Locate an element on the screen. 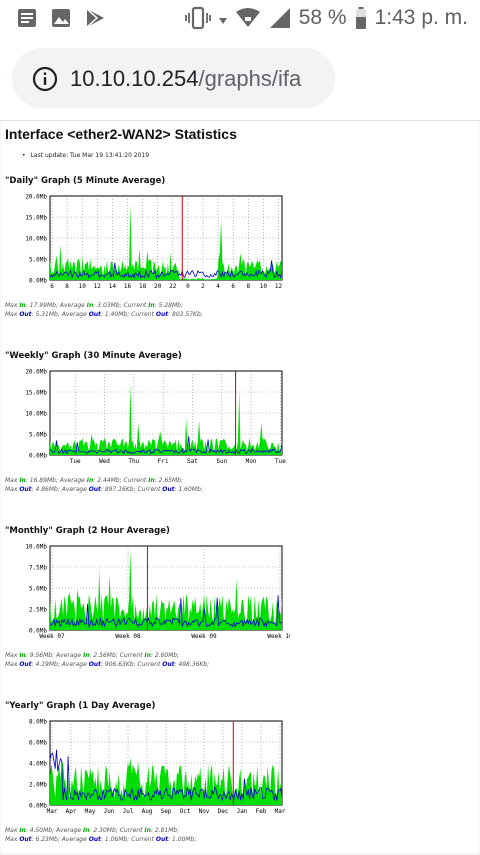 The width and height of the screenshot is (480, 855). graph-title: "Weekly" Graph (30 Minute Average) is located at coordinates (93, 356).